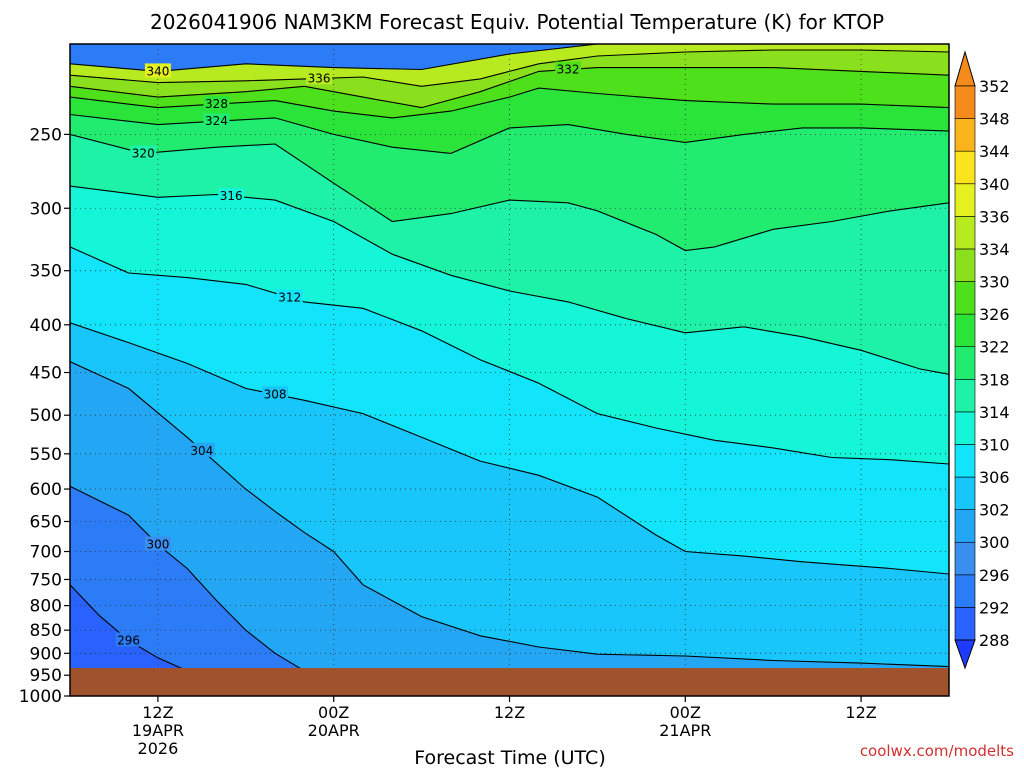 The image size is (1024, 768). I want to click on colorbar-label-334: 334, so click(994, 249).